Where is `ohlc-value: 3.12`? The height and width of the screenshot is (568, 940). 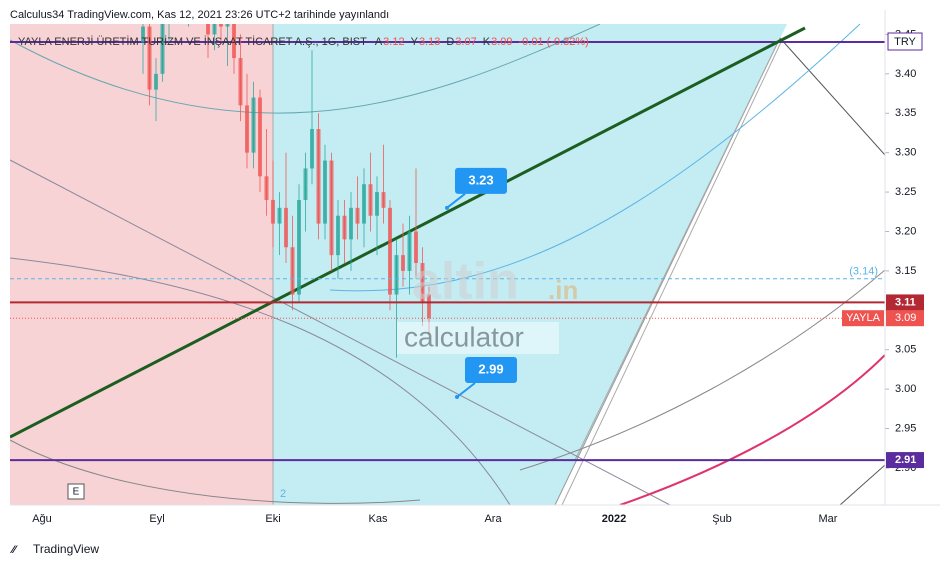
ohlc-value: 3.12 is located at coordinates (393, 42).